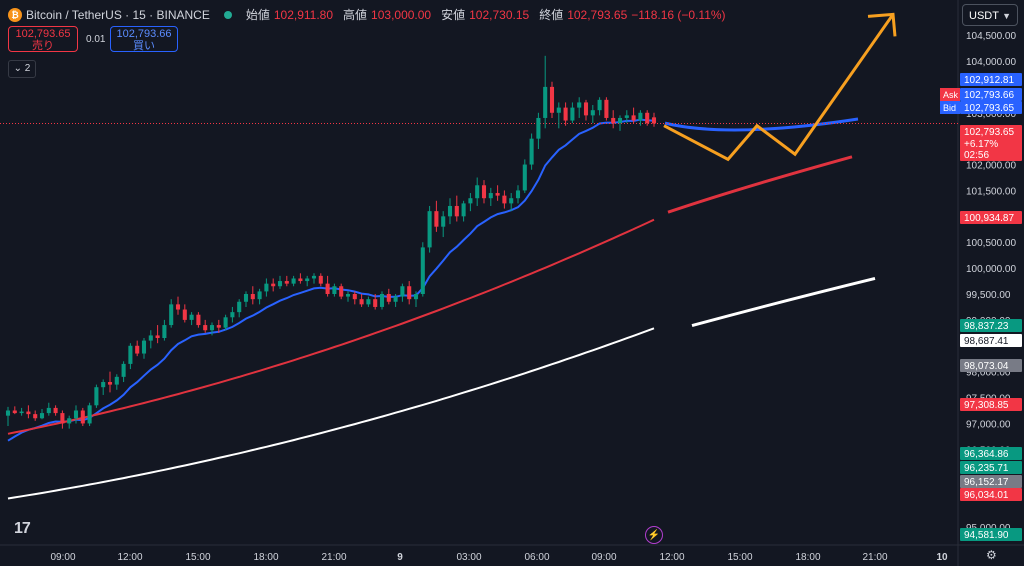 This screenshot has width=1024, height=566. I want to click on currency-select: USDT ▼, so click(990, 15).